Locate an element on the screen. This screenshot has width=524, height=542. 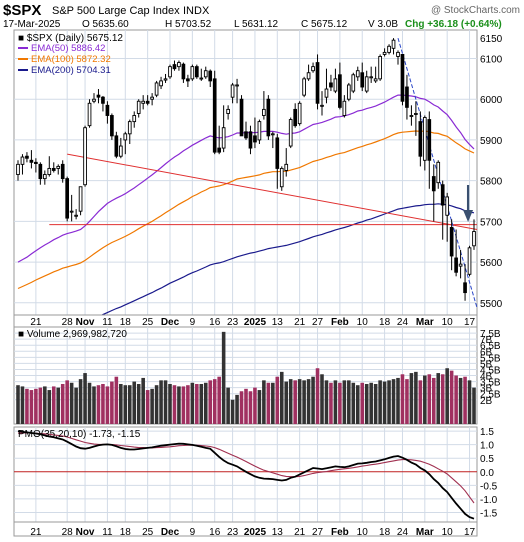
volume-y-tick: 3B is located at coordinates (486, 389).